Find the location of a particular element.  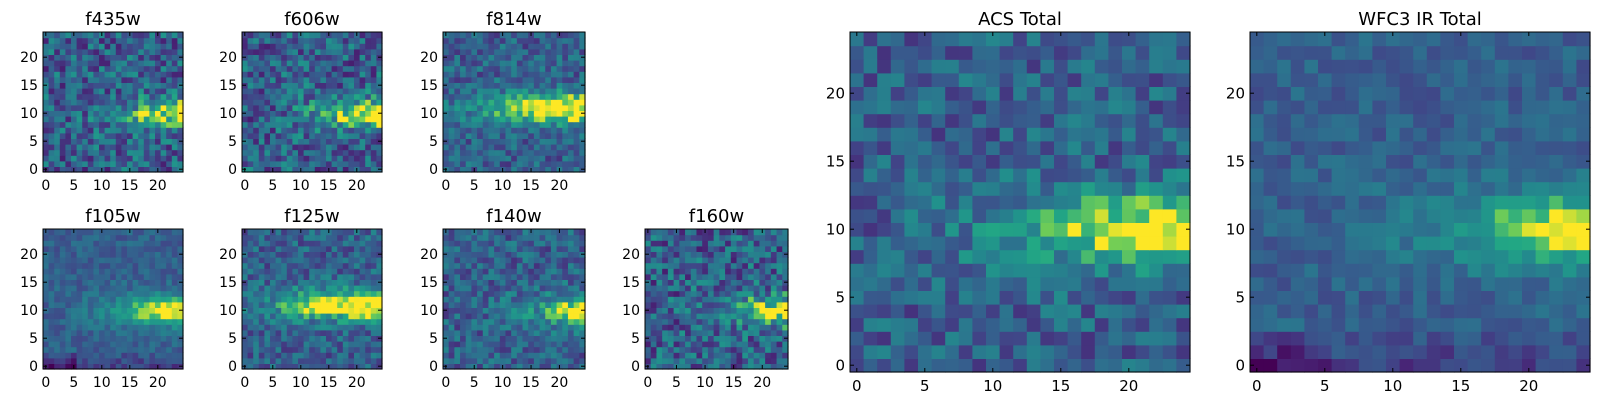

y-tick-label: 20 is located at coordinates (228, 255).